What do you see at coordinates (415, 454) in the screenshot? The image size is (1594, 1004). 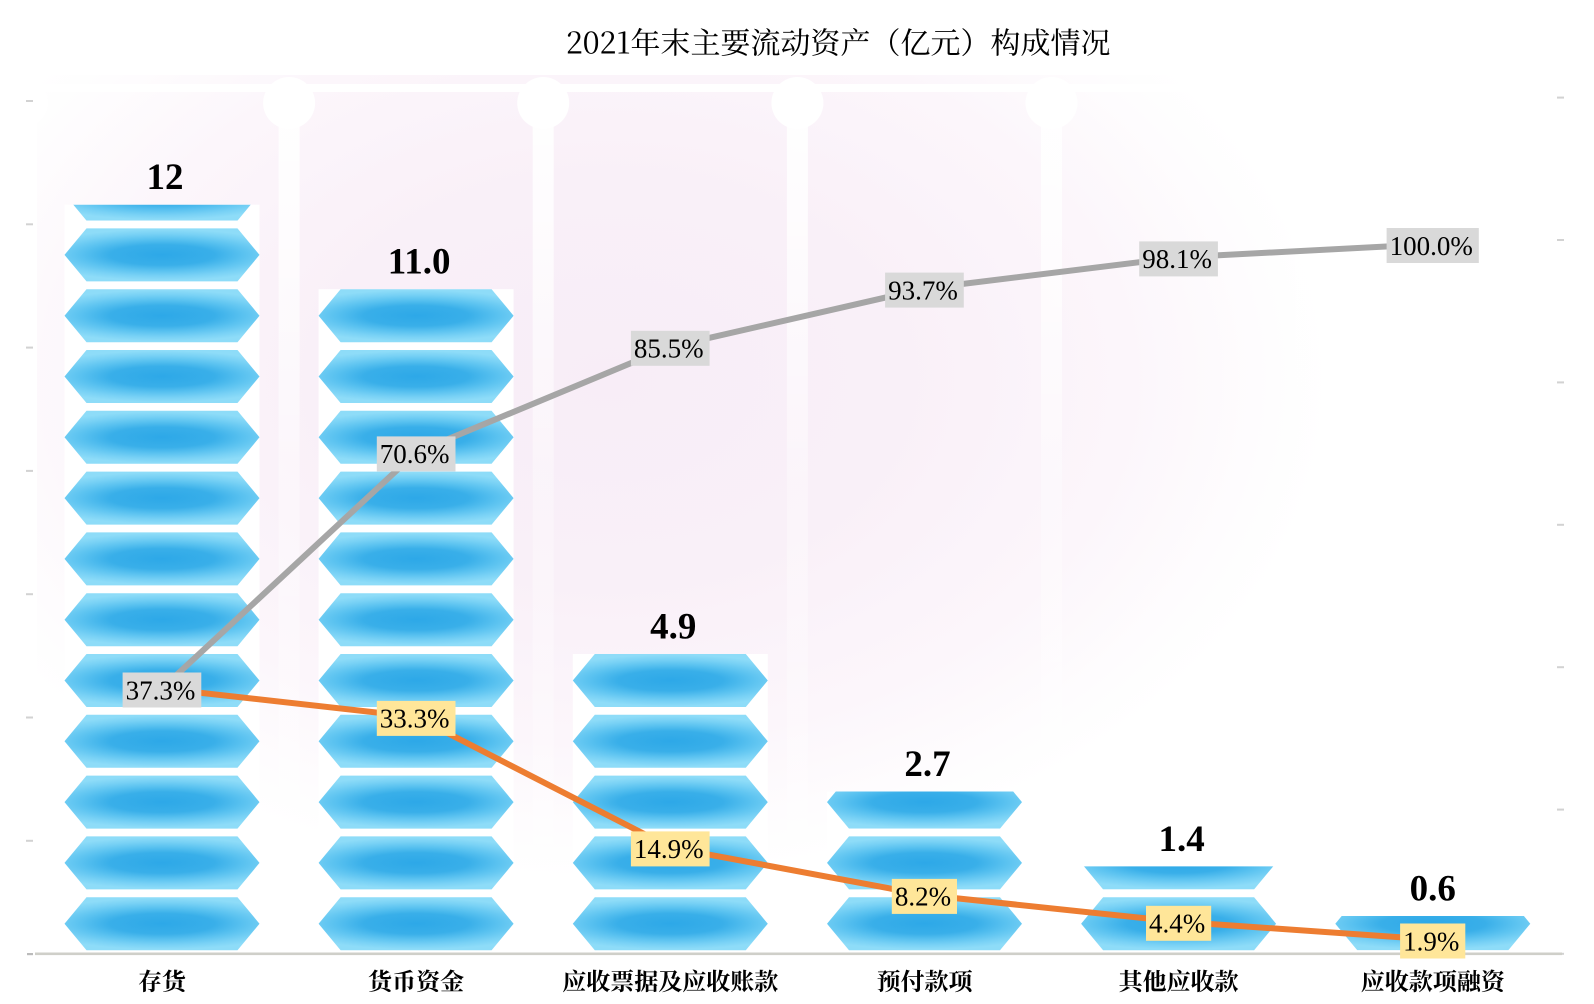 I see `svg-text: 70.6%` at bounding box center [415, 454].